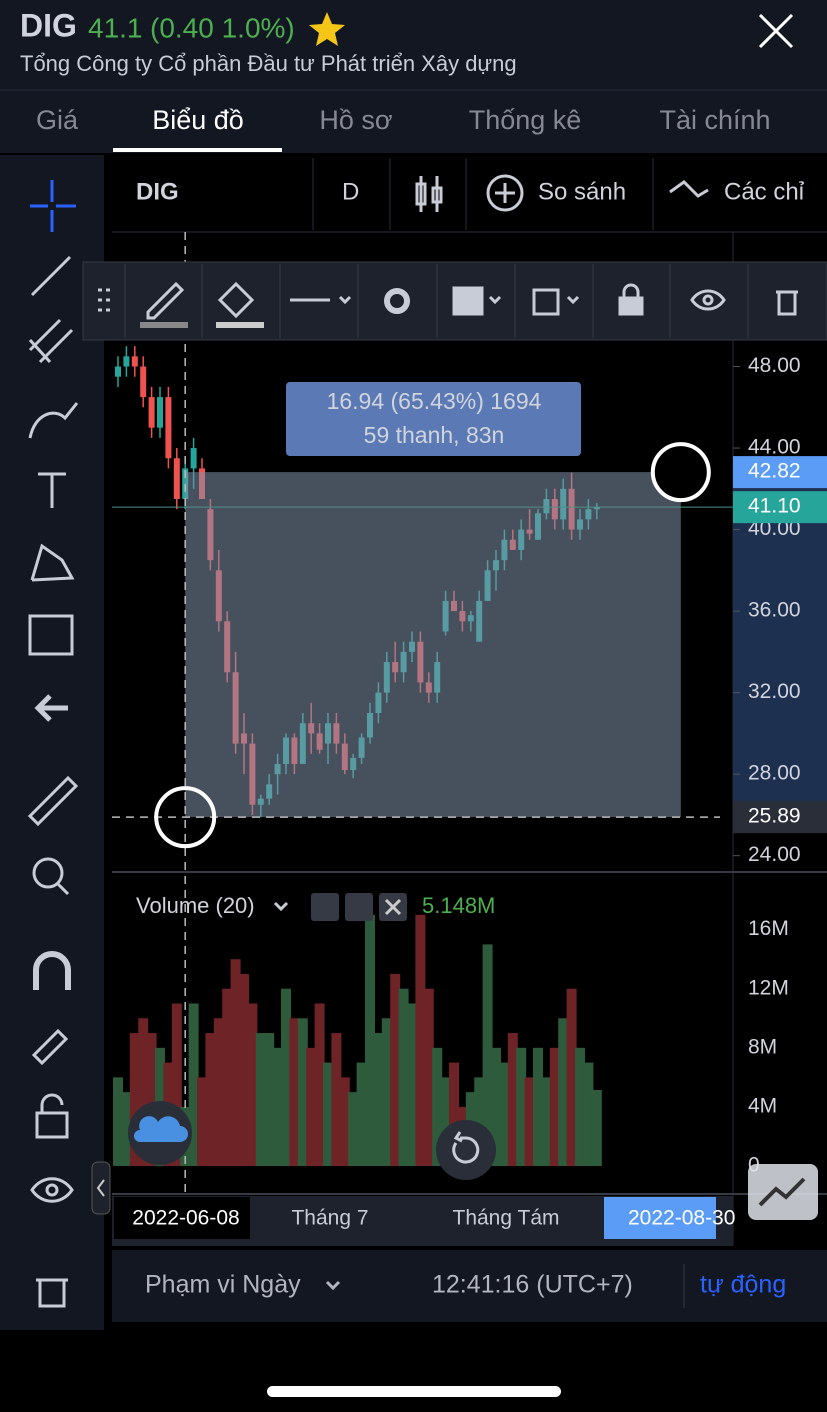  What do you see at coordinates (532, 1285) in the screenshot?
I see `clock: 12:41:16 (UTC+7)` at bounding box center [532, 1285].